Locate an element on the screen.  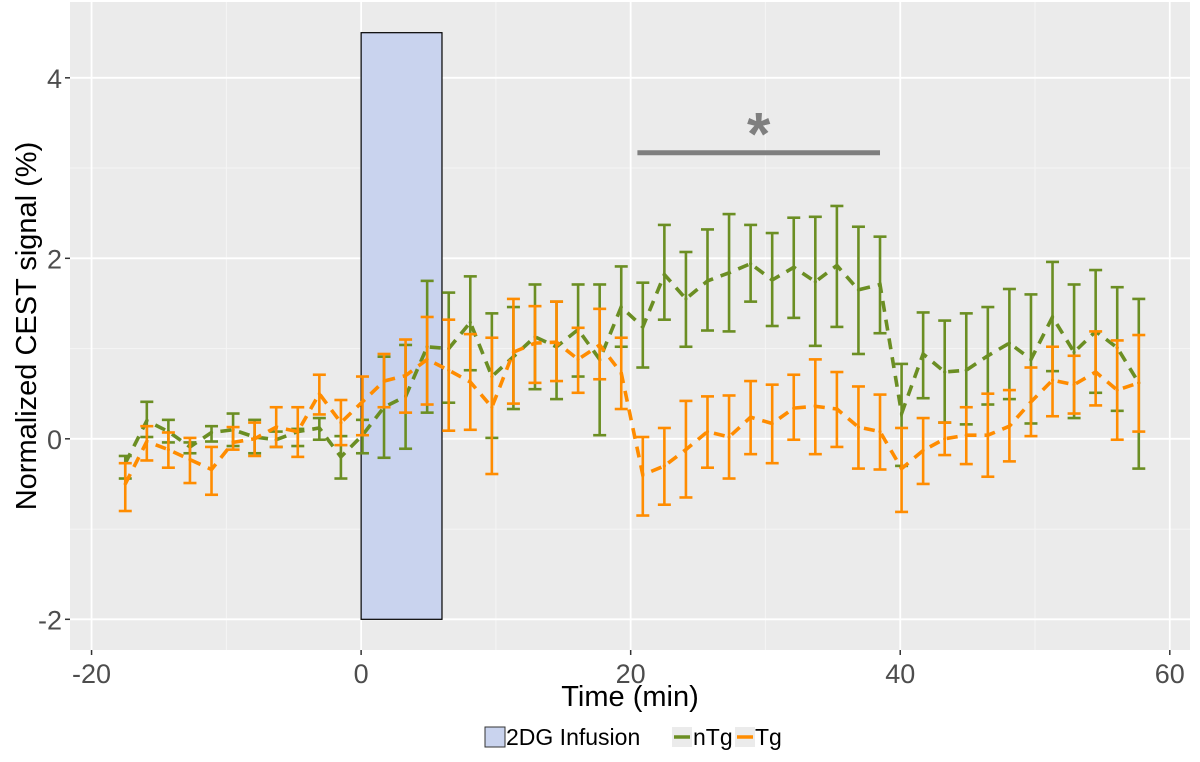
infusion-bar is located at coordinates (401, 326).